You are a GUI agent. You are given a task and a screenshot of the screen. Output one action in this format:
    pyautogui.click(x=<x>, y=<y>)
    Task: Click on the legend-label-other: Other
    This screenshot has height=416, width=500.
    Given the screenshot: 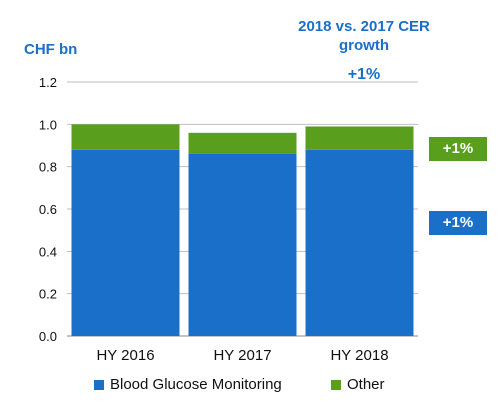 What is the action you would take?
    pyautogui.click(x=366, y=384)
    